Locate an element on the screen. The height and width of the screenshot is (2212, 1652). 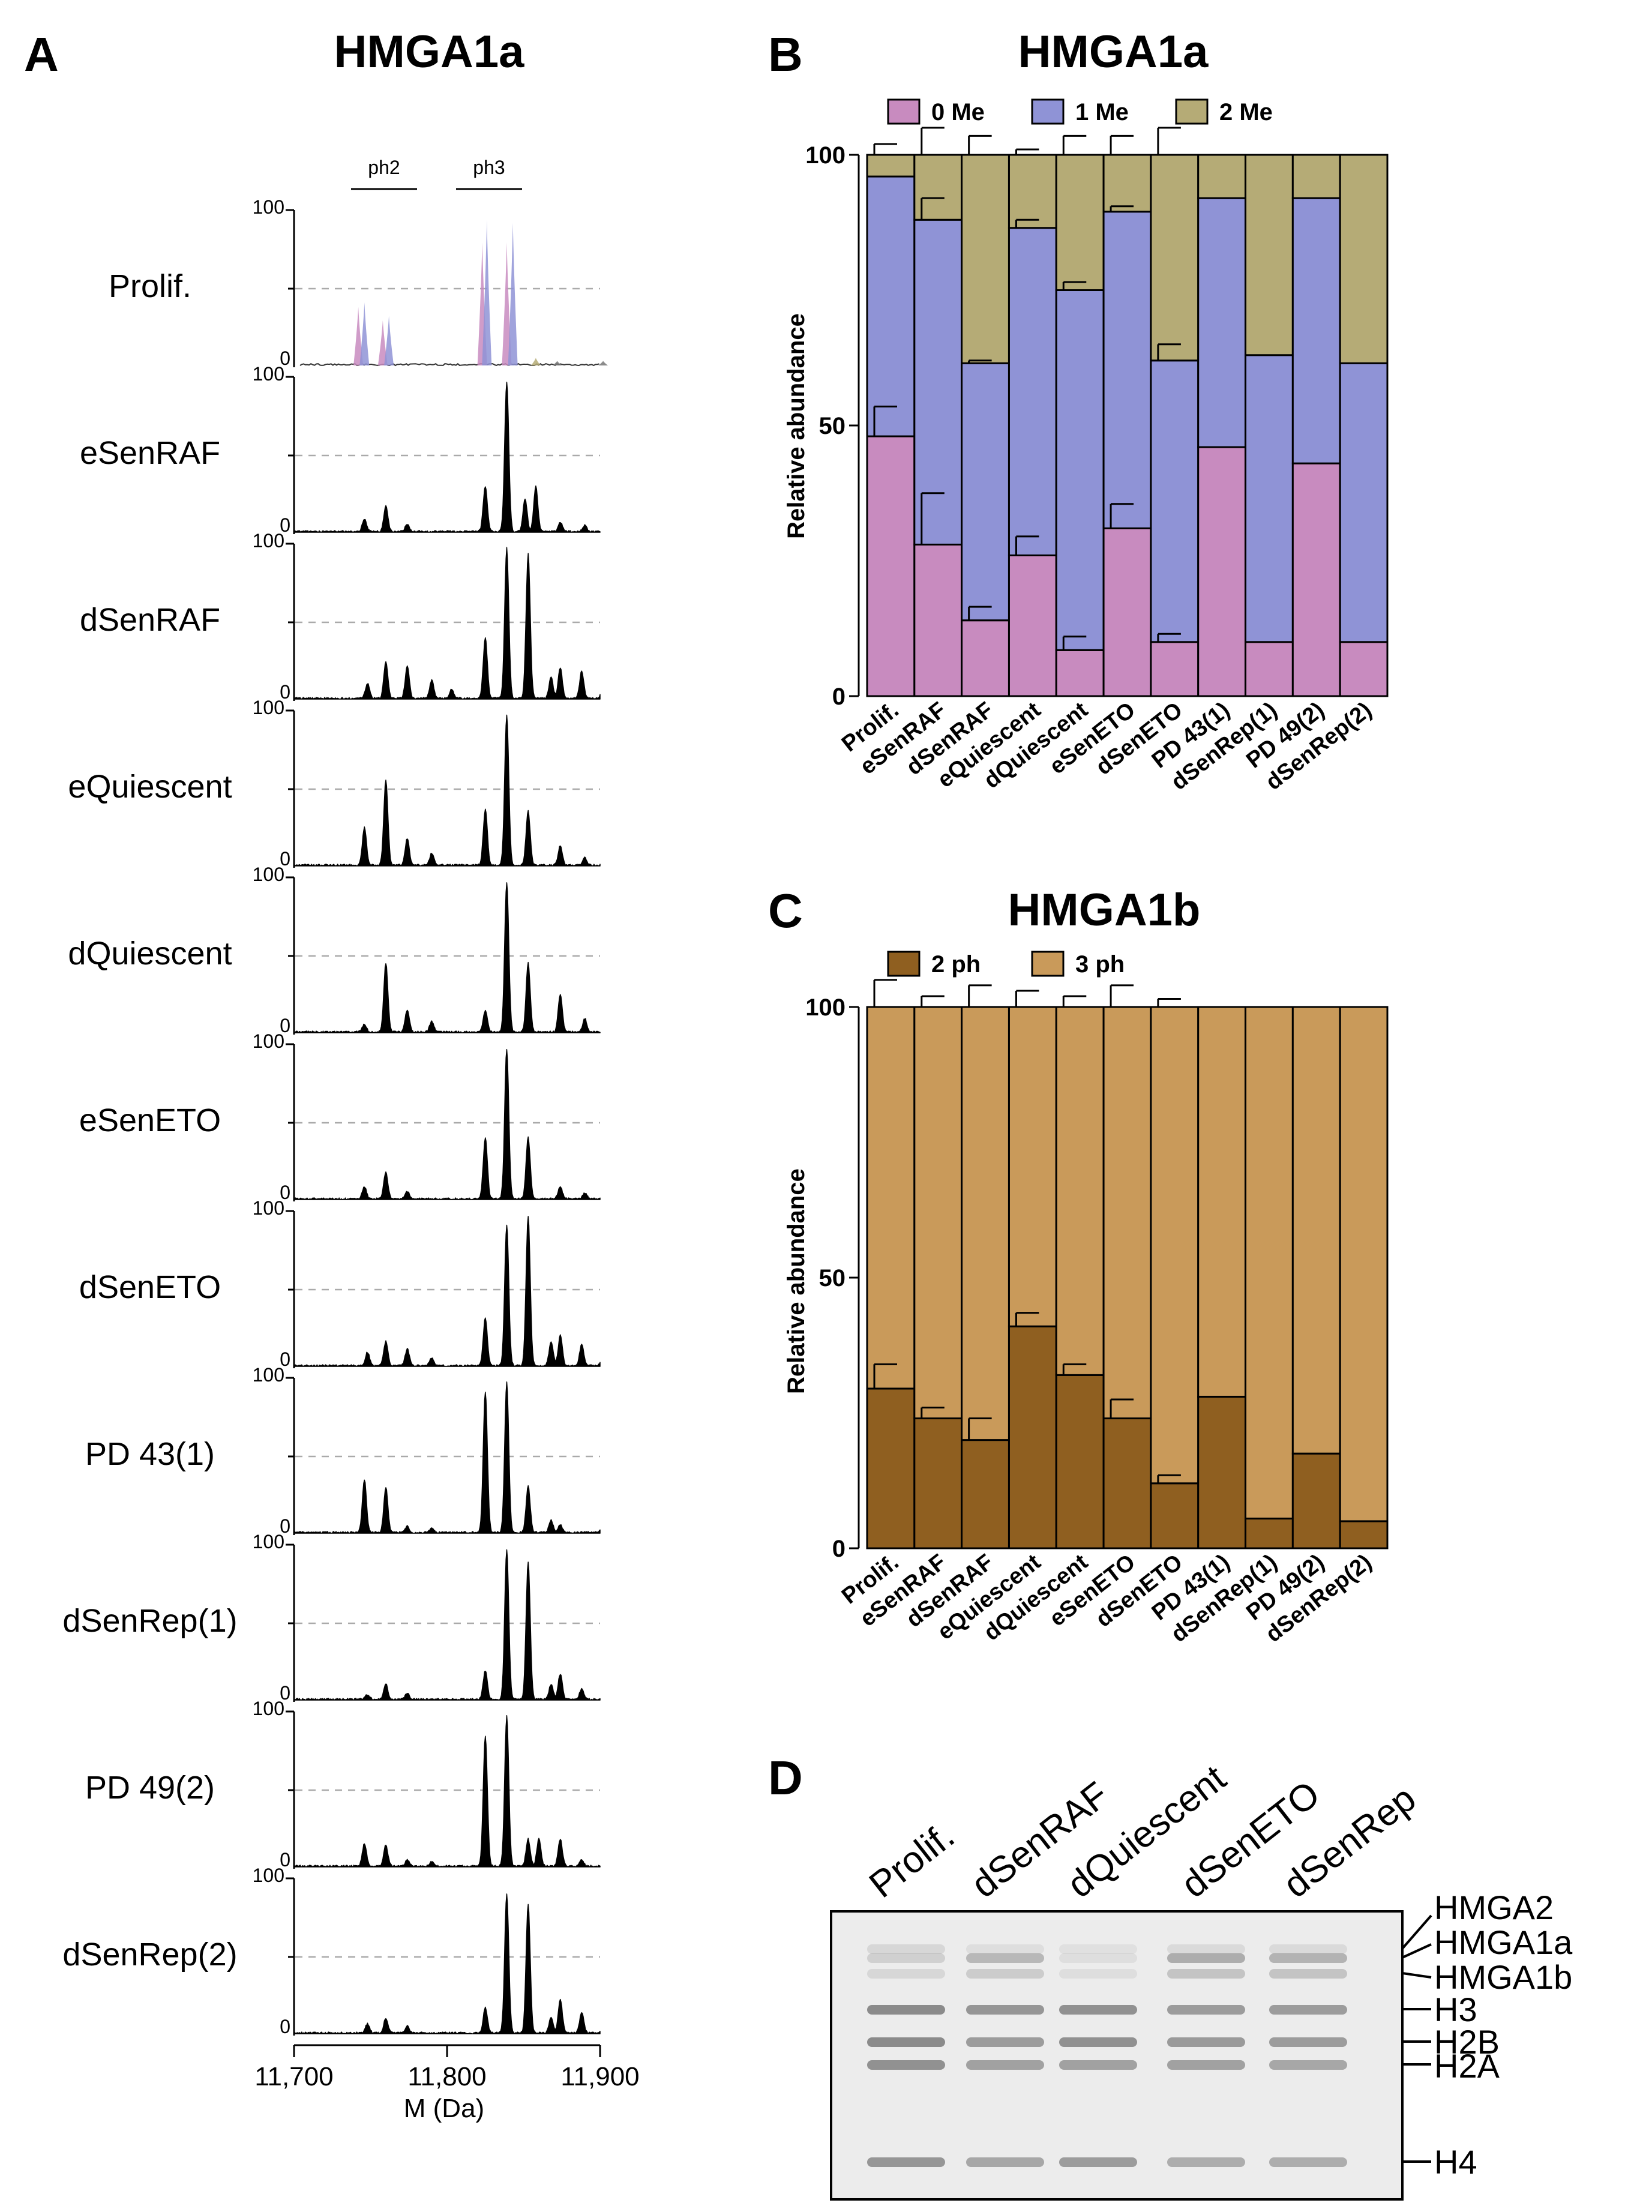
panel-d-letter: D is located at coordinates (785, 1778).